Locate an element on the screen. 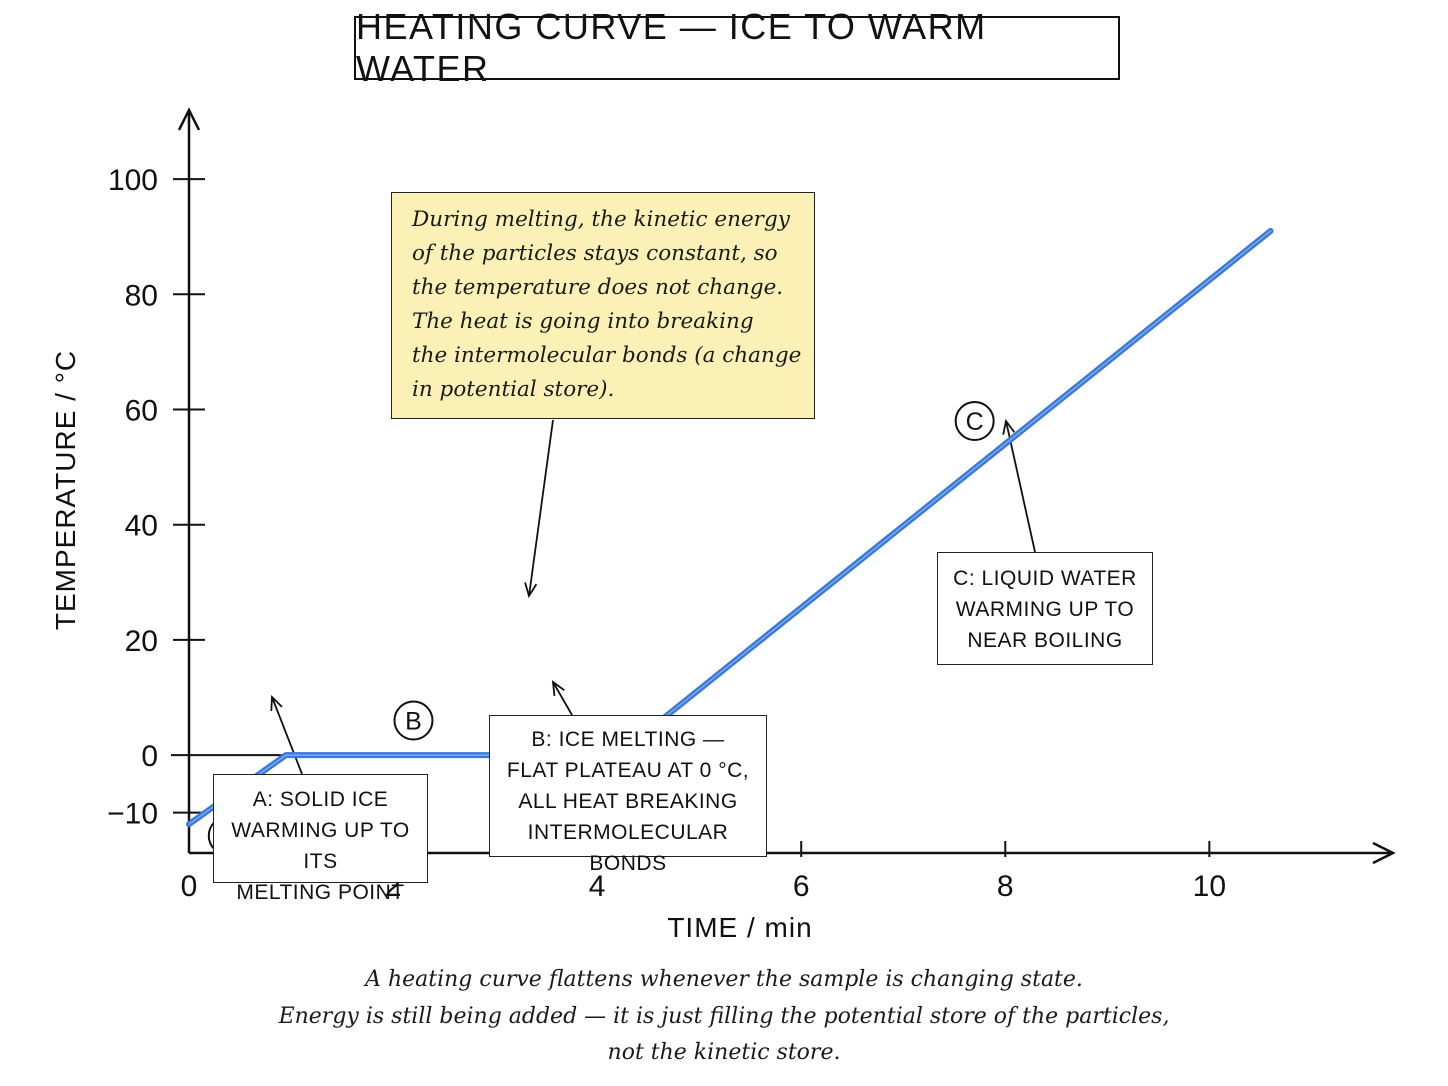  annotation-line: WARMING UP TO is located at coordinates (1045, 609).